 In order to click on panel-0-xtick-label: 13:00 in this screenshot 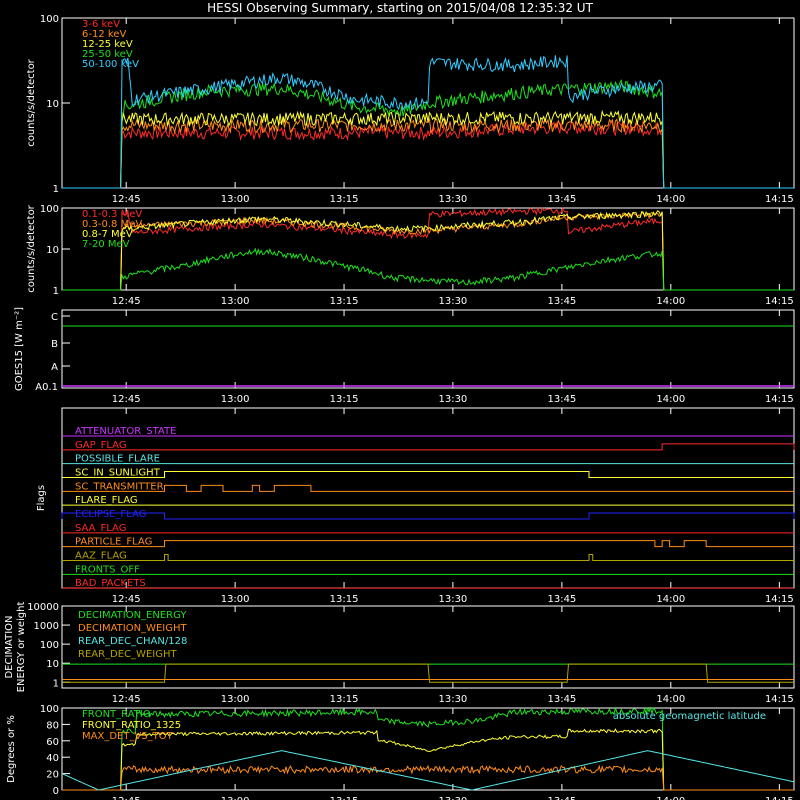, I will do `click(235, 199)`.